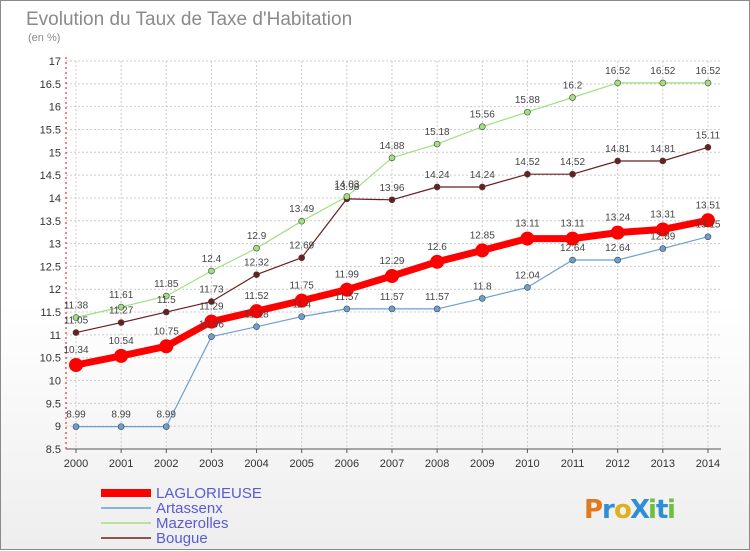  What do you see at coordinates (50, 176) in the screenshot?
I see `y-tick-label: 14.5` at bounding box center [50, 176].